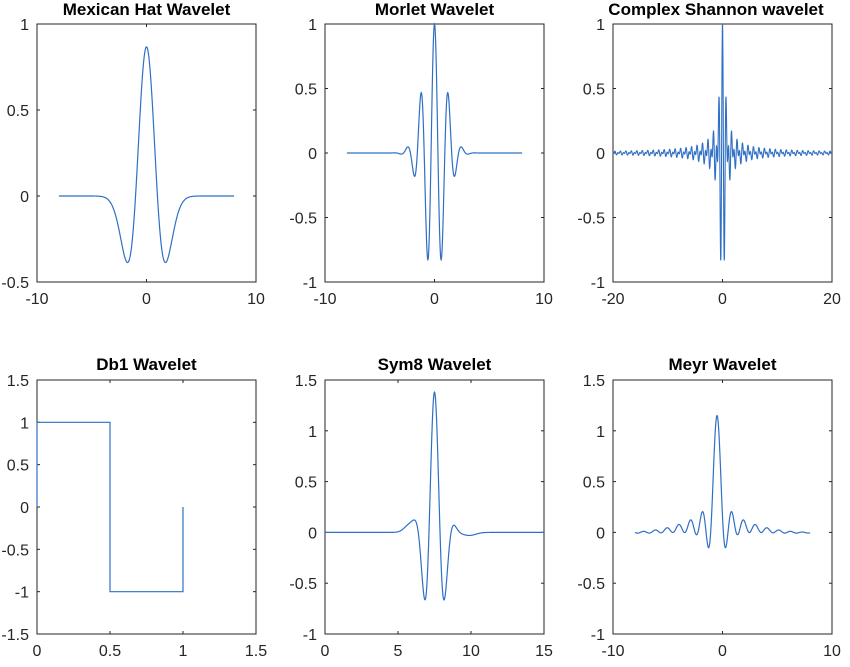 This screenshot has height=667, width=850. I want to click on chart-title: Morlet Wavelet, so click(435, 9).